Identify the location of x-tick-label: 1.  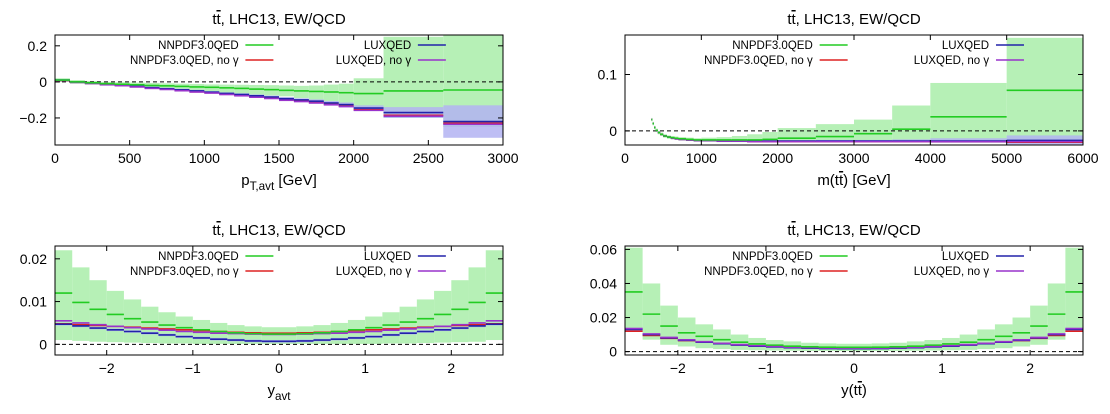
(942, 368).